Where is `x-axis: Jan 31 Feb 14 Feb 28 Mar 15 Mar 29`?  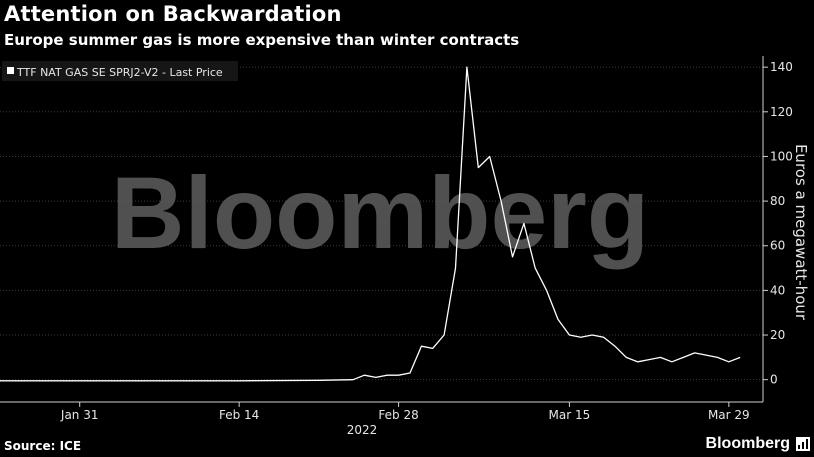
x-axis: Jan 31 Feb 14 Feb 28 Mar 15 Mar 29 is located at coordinates (405, 412).